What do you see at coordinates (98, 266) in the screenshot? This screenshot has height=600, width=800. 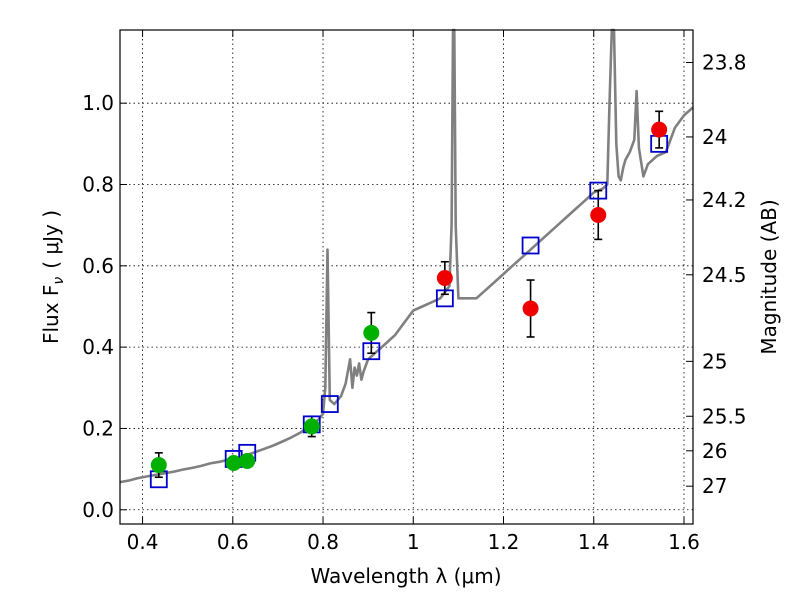 I see `y-tick-label: 0.6` at bounding box center [98, 266].